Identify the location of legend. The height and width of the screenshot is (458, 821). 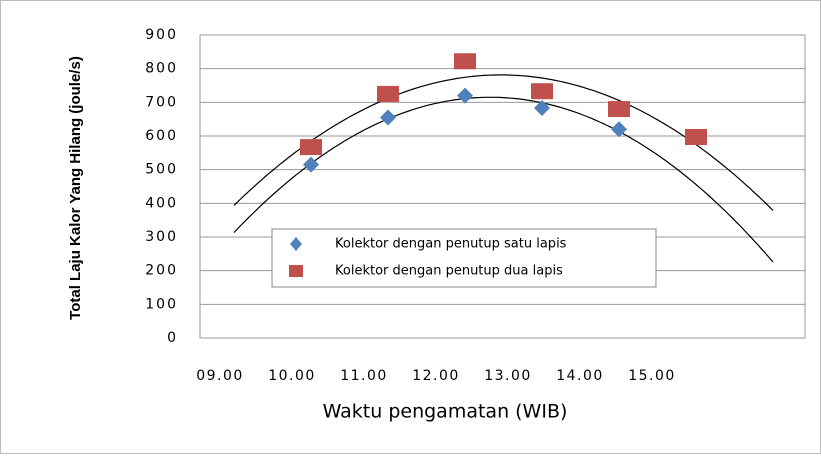
(464, 258).